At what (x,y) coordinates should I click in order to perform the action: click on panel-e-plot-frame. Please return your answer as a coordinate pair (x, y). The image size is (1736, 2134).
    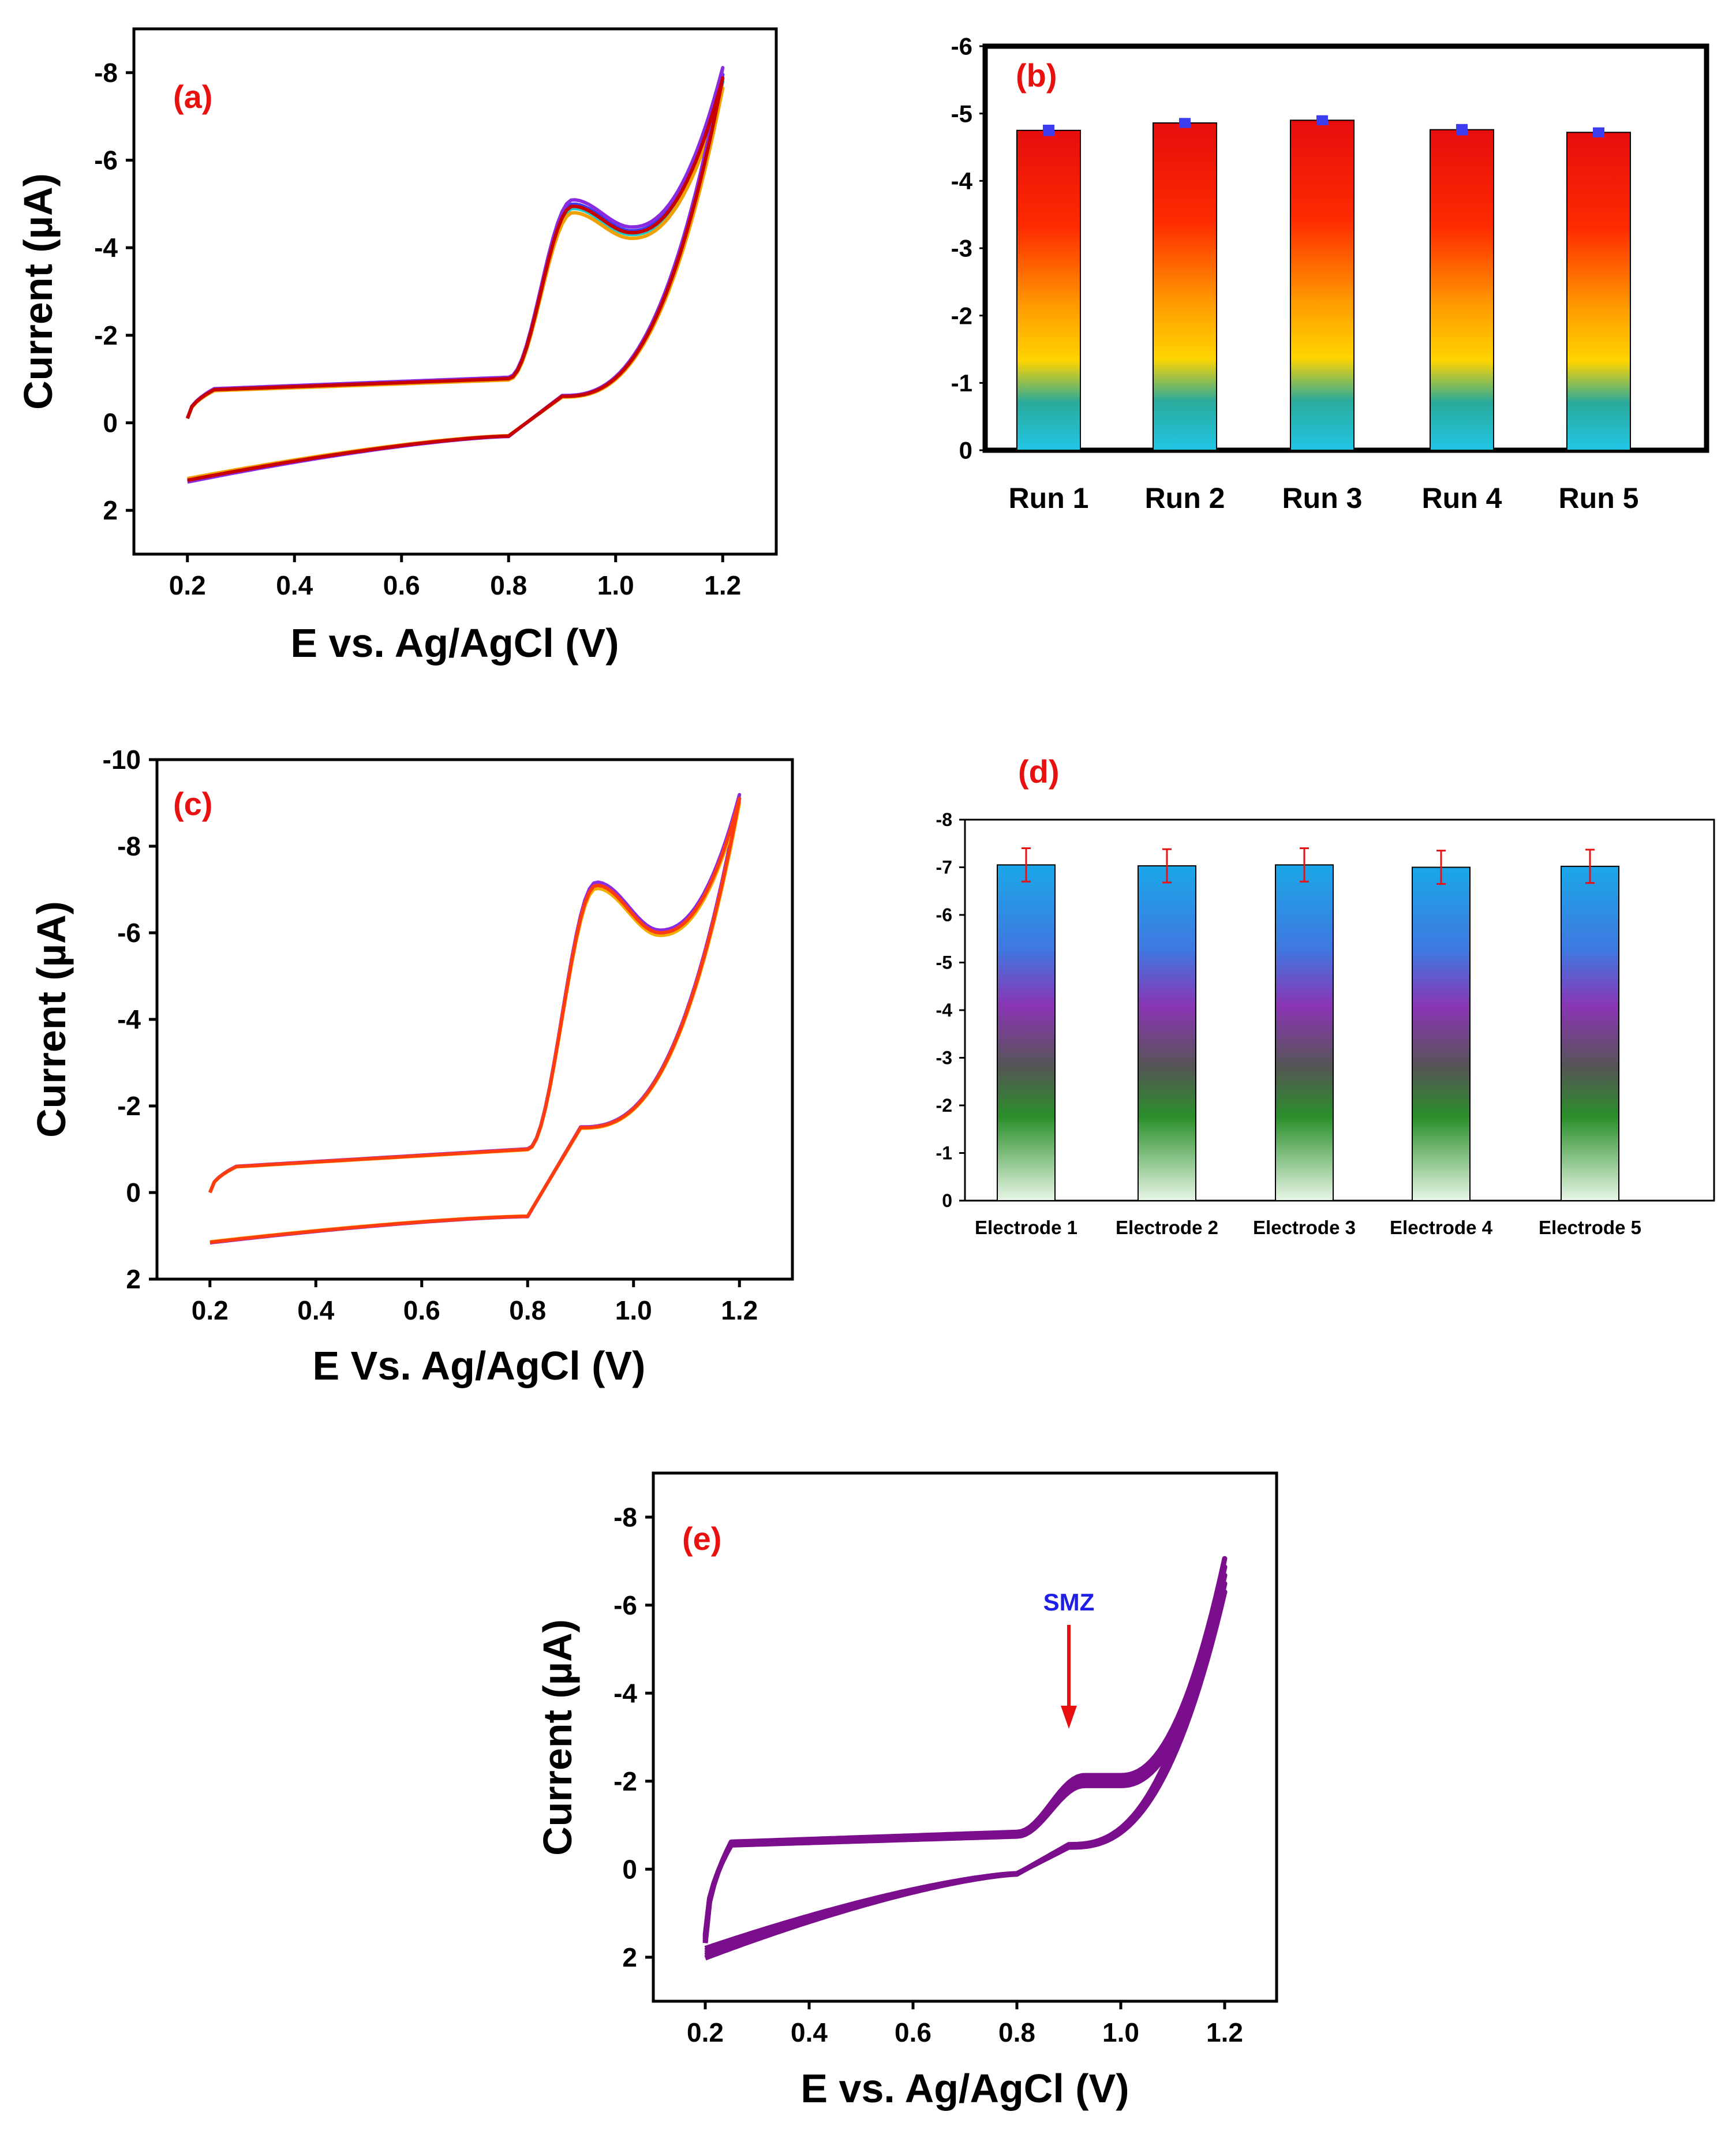
    Looking at the image, I should click on (965, 1737).